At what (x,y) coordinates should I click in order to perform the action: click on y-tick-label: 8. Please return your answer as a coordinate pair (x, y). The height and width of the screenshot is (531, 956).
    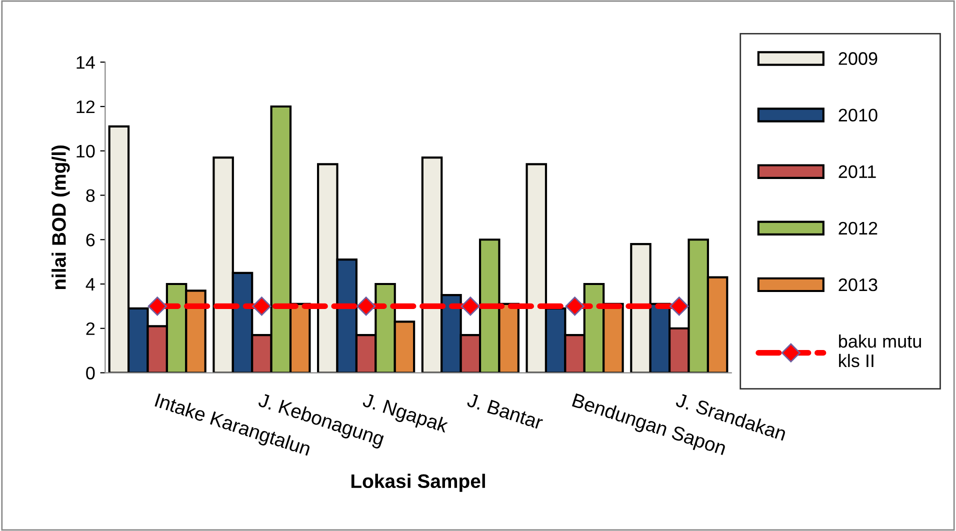
    Looking at the image, I should click on (90, 195).